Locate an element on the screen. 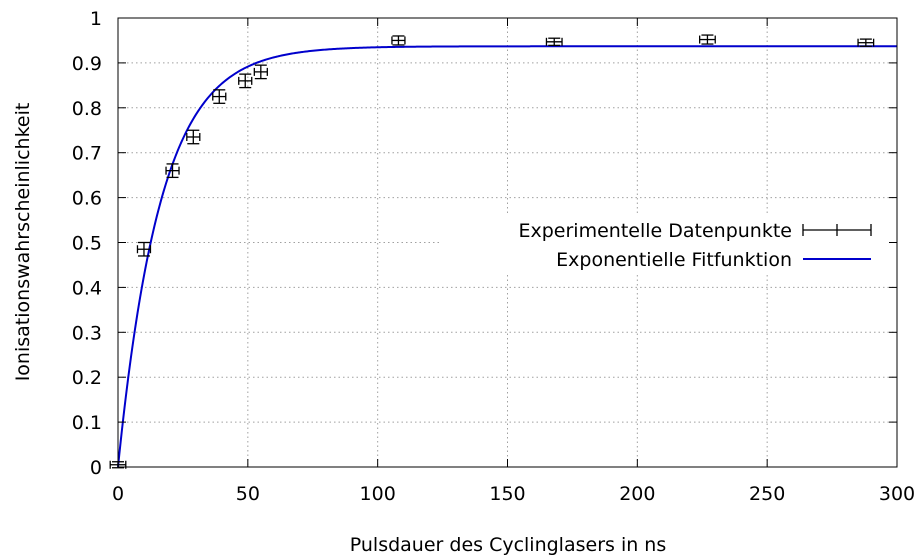 This screenshot has width=923, height=557. y-tick-label: 0.7 is located at coordinates (87, 154).